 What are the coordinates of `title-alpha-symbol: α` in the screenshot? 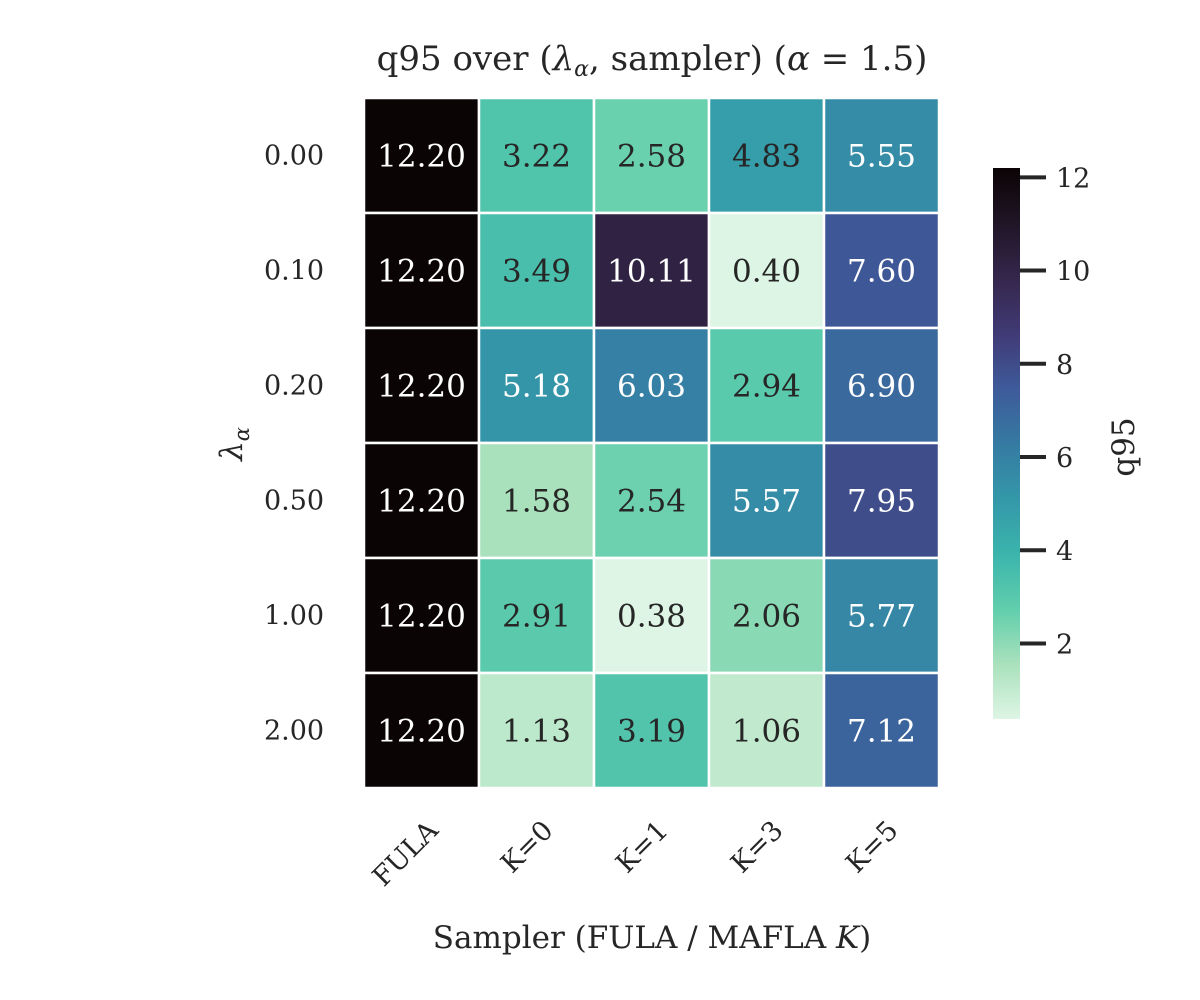 It's located at (798, 59).